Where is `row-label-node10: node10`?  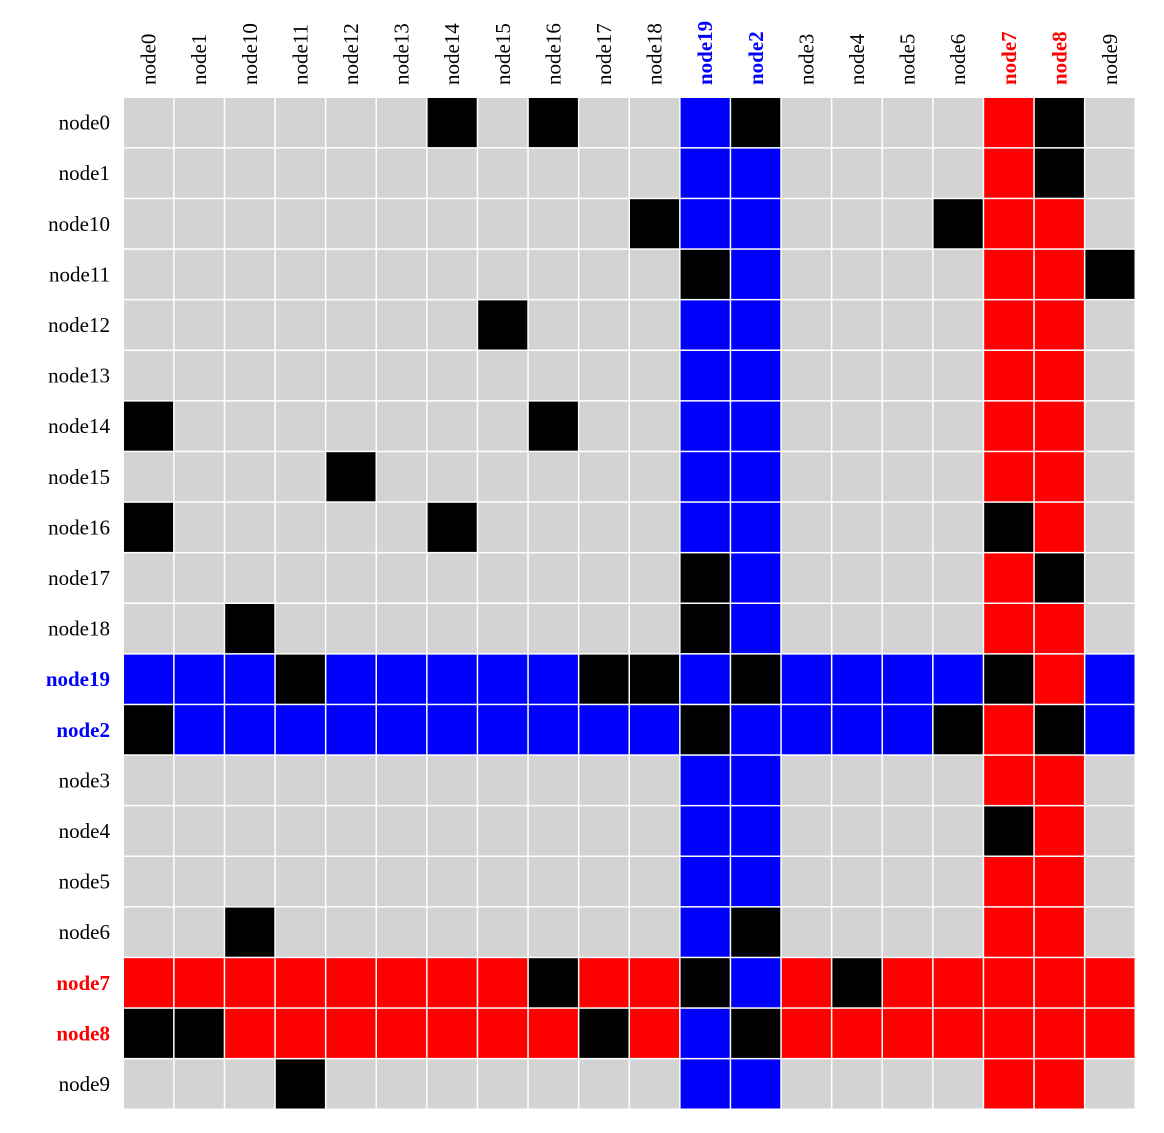 row-label-node10: node10 is located at coordinates (79, 224).